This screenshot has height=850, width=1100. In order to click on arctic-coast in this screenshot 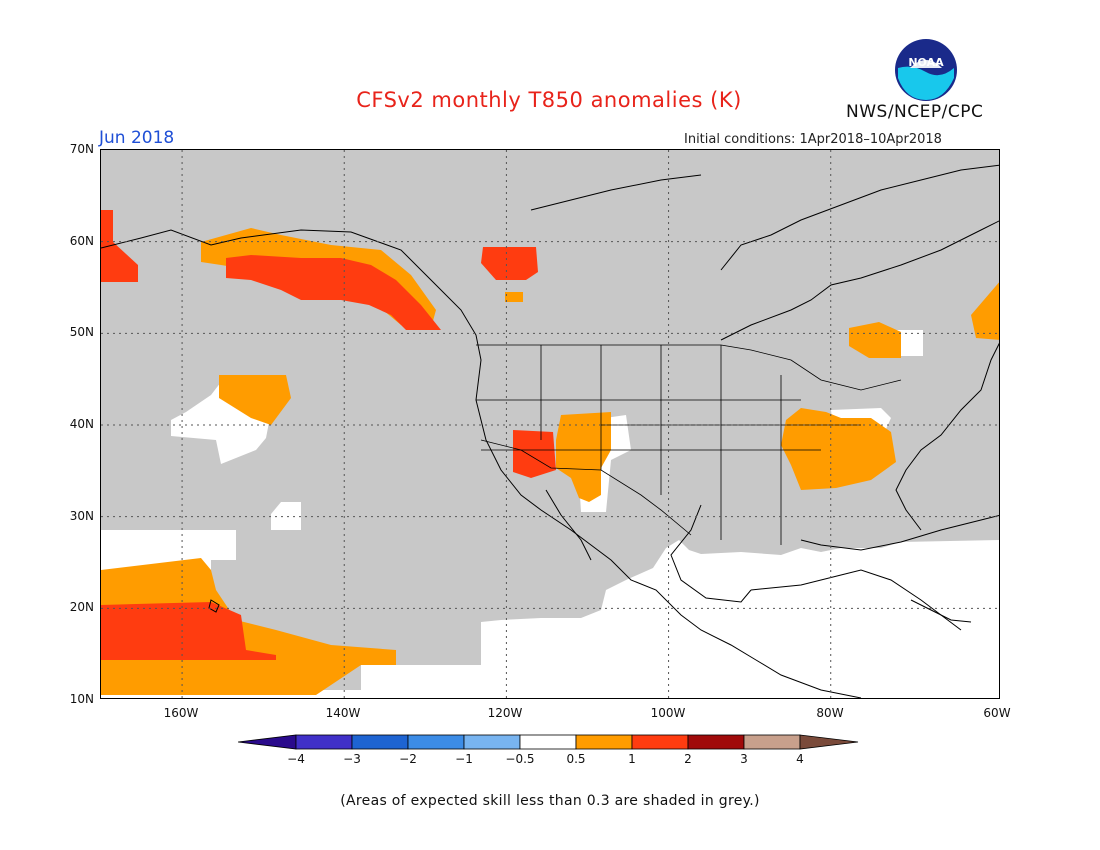, I will do `click(616, 192)`.